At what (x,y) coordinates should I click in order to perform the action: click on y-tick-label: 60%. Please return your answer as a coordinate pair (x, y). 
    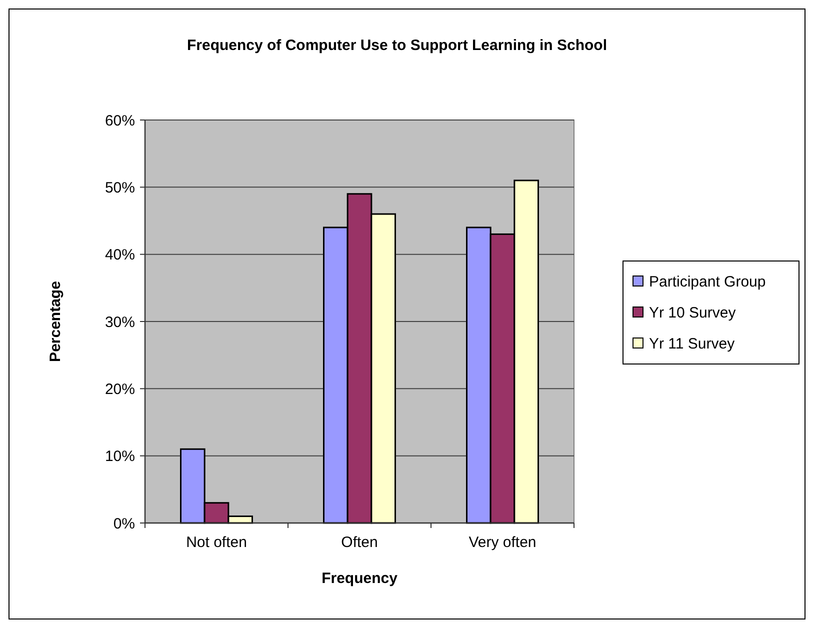
    Looking at the image, I should click on (119, 121).